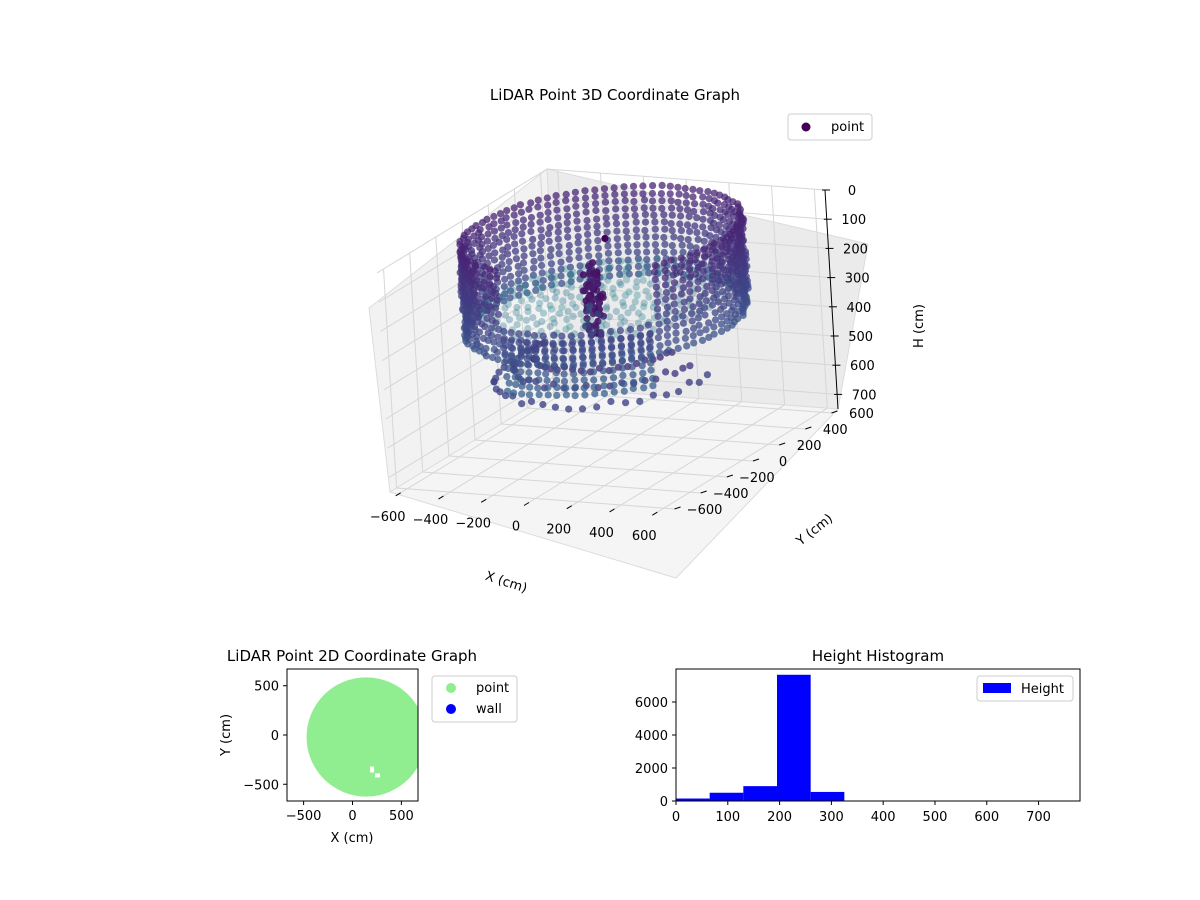 The image size is (1200, 900). I want to click on x-tick-label-histogram: 400, so click(883, 817).